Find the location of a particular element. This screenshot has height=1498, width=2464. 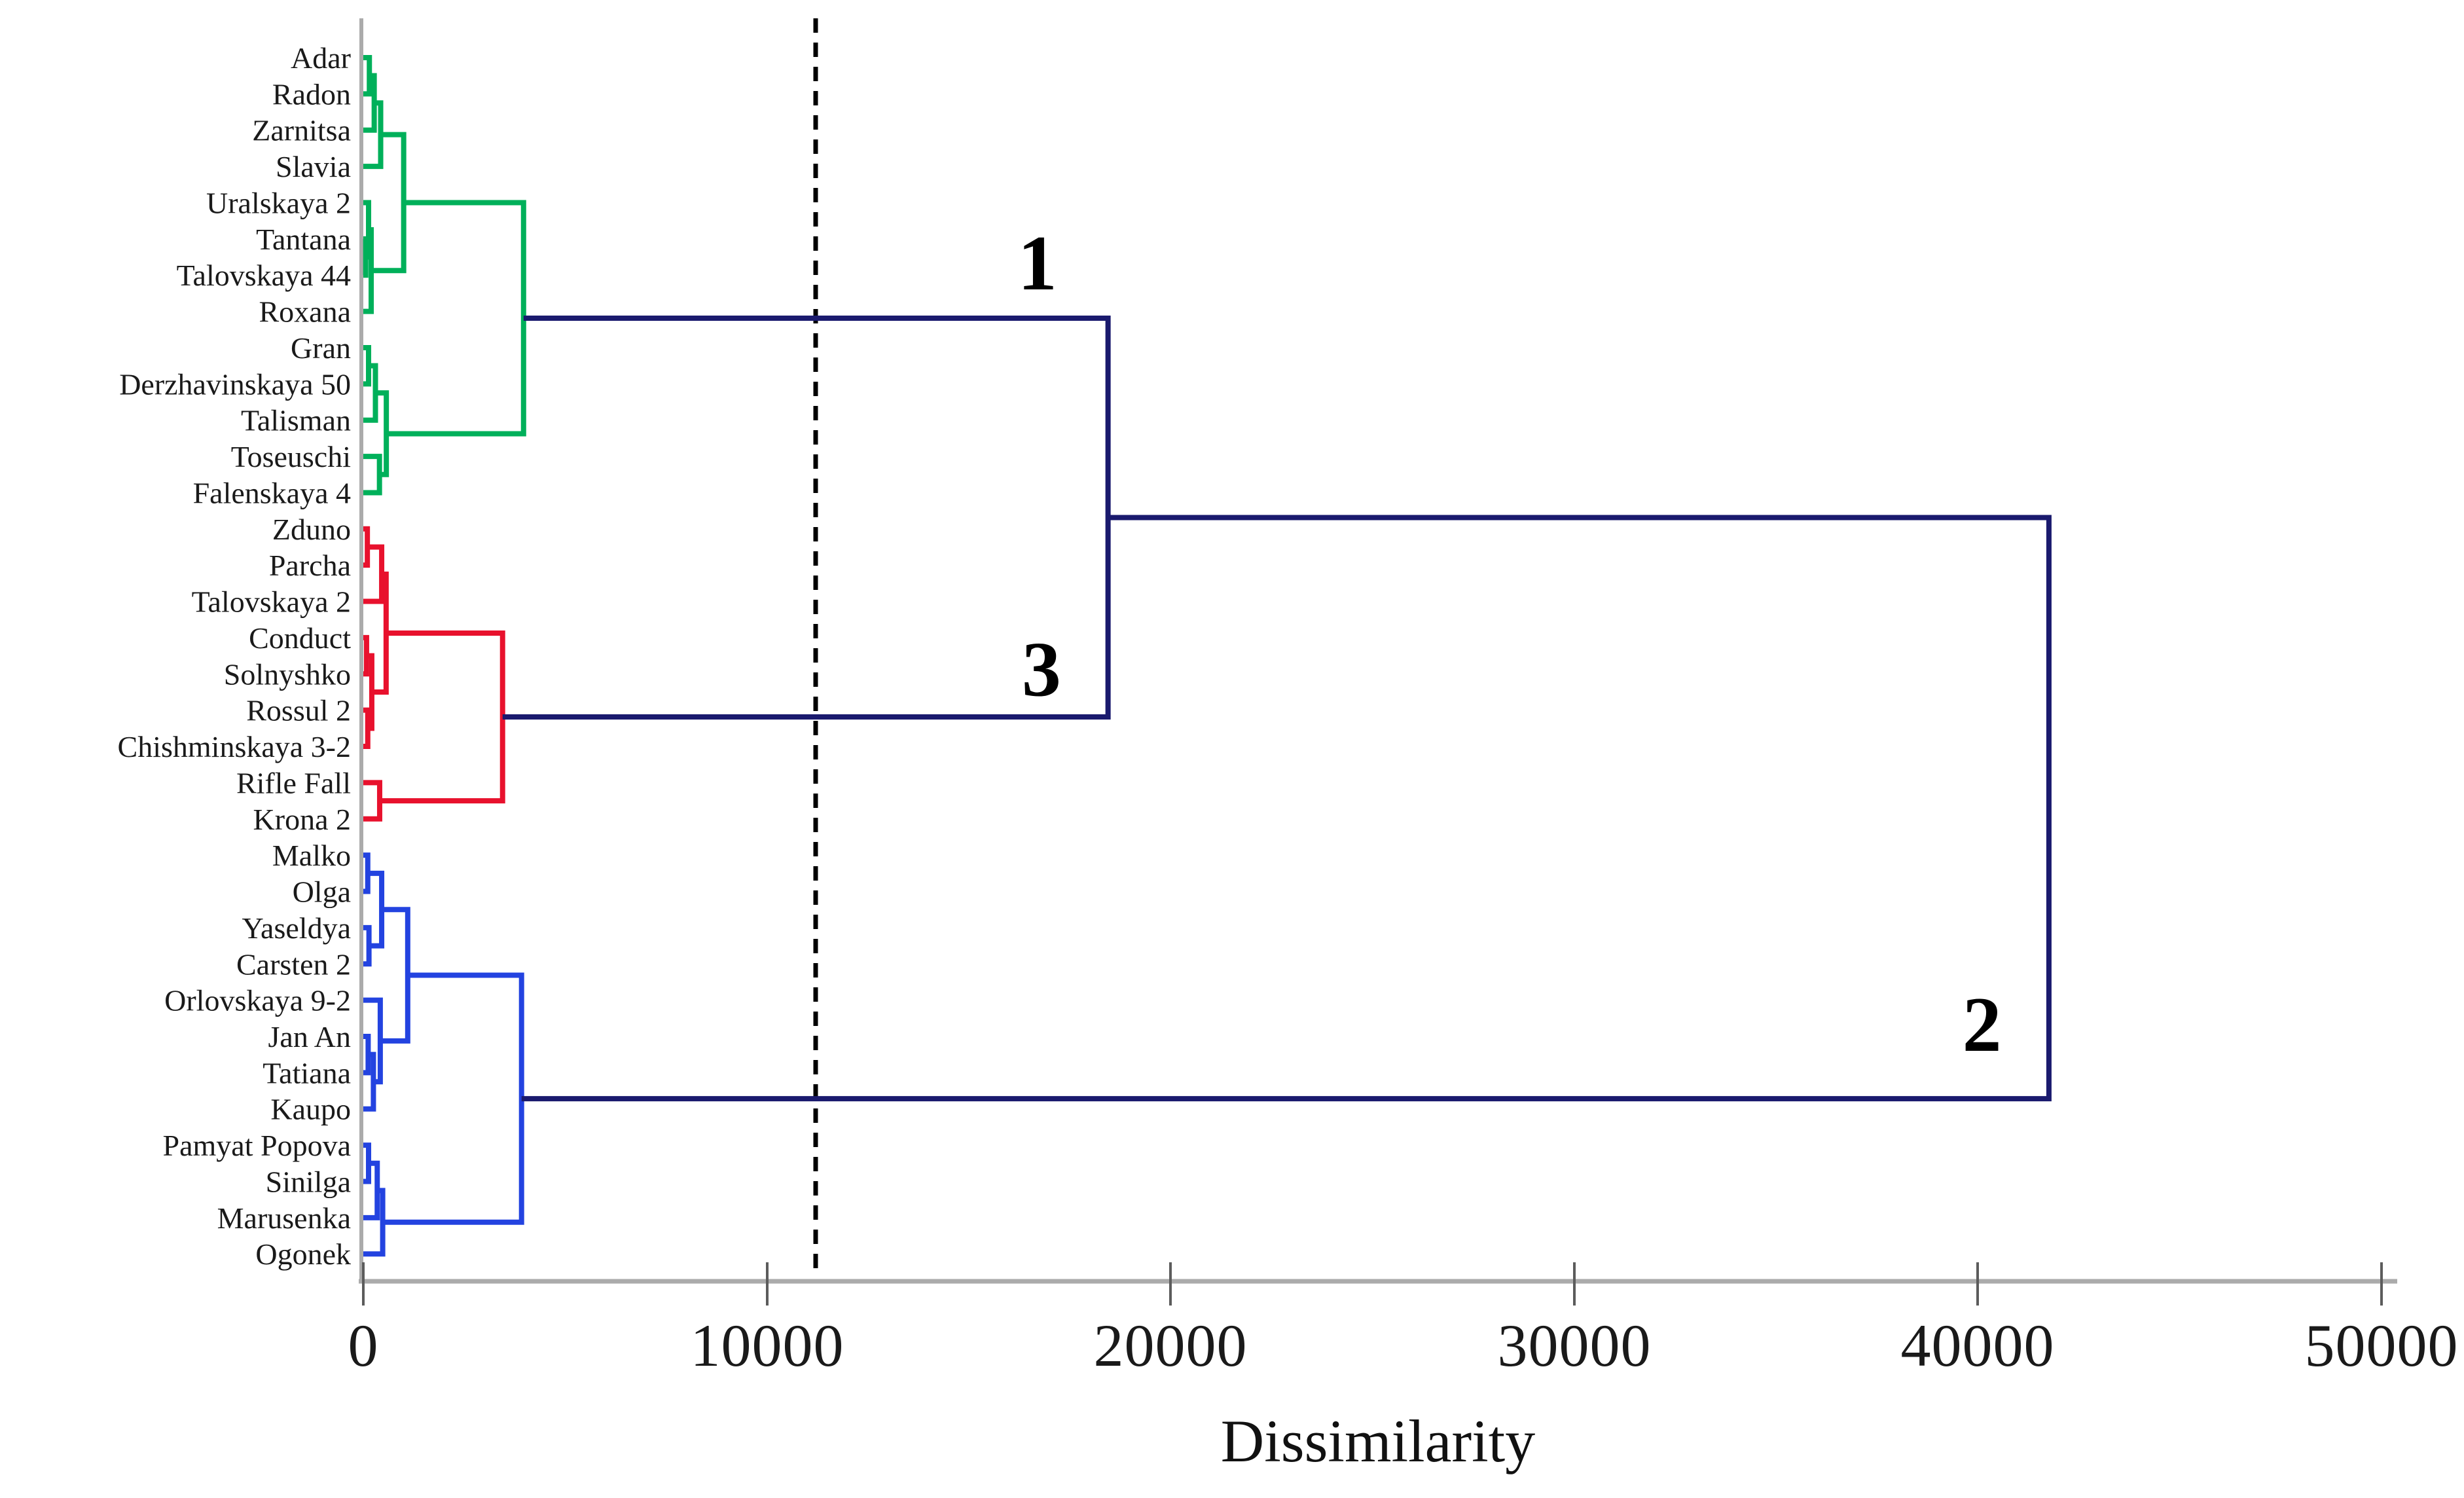

leaf-label: Sinilga is located at coordinates (308, 1181).